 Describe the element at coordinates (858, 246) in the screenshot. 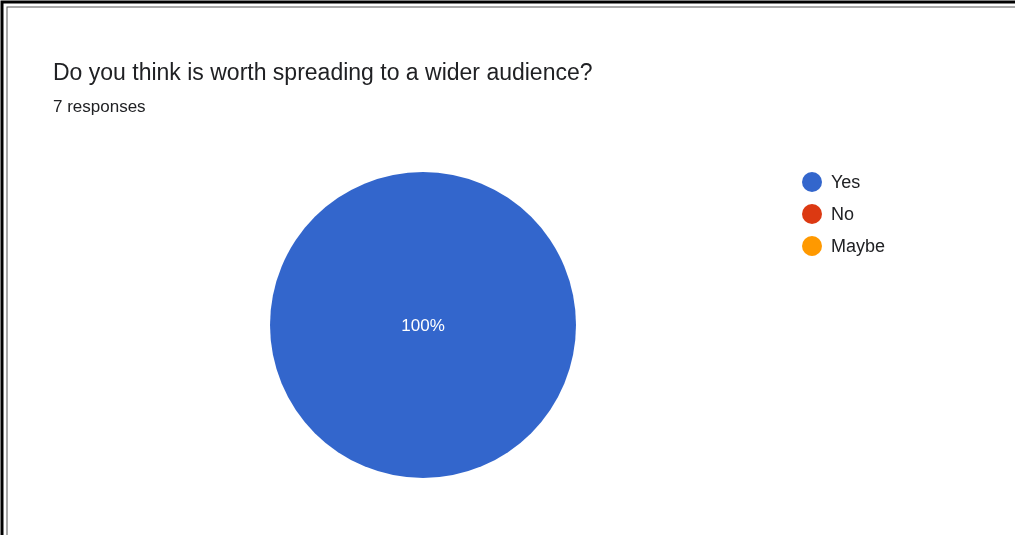

I see `legend-label: Maybe` at that location.